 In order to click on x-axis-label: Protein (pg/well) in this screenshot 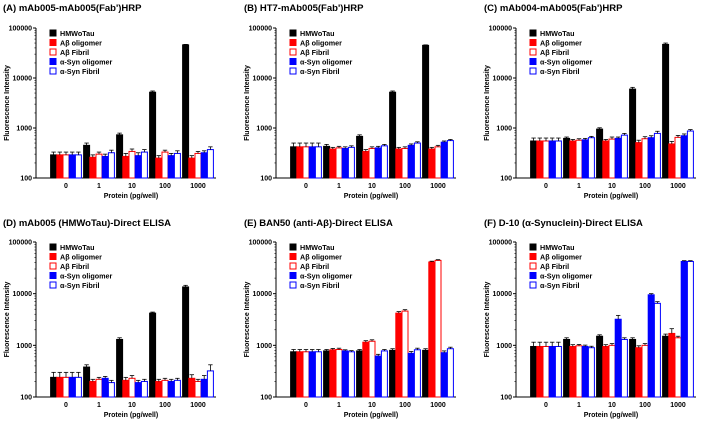, I will do `click(371, 196)`.